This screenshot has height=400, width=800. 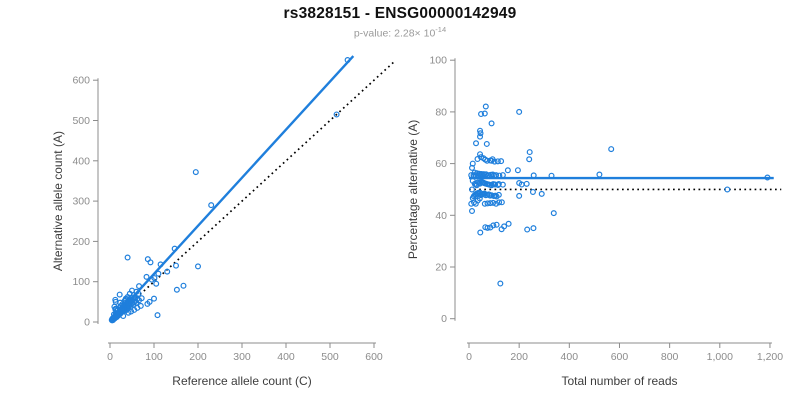 I want to click on y-tick-label: 60, so click(x=441, y=164).